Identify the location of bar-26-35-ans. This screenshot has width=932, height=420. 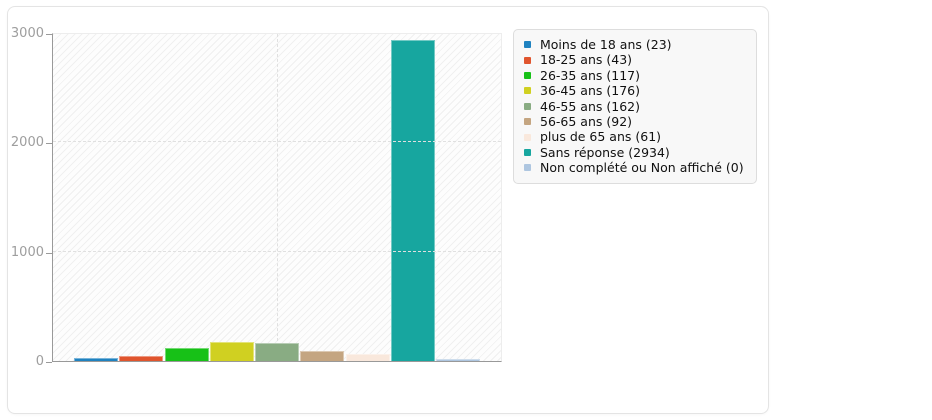
(186, 354).